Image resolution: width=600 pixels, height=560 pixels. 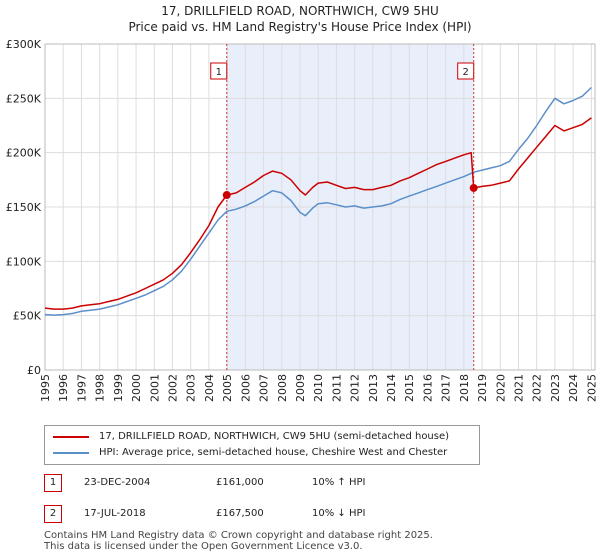 What do you see at coordinates (240, 513) in the screenshot?
I see `transaction-price: £167,500` at bounding box center [240, 513].